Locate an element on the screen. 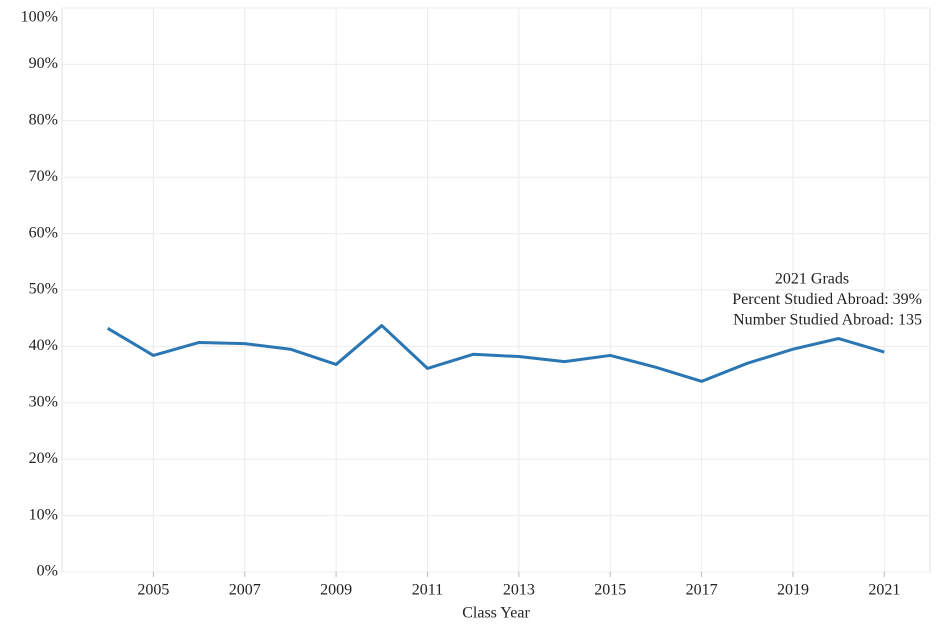  y-tick-label: 60% is located at coordinates (43, 232).